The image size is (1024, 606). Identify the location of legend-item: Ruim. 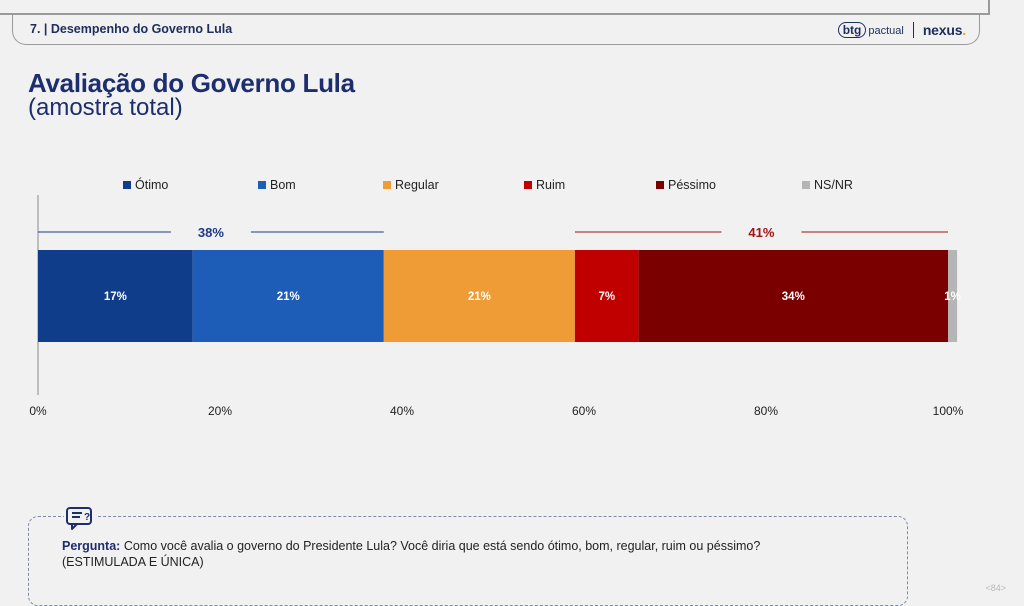
(544, 185).